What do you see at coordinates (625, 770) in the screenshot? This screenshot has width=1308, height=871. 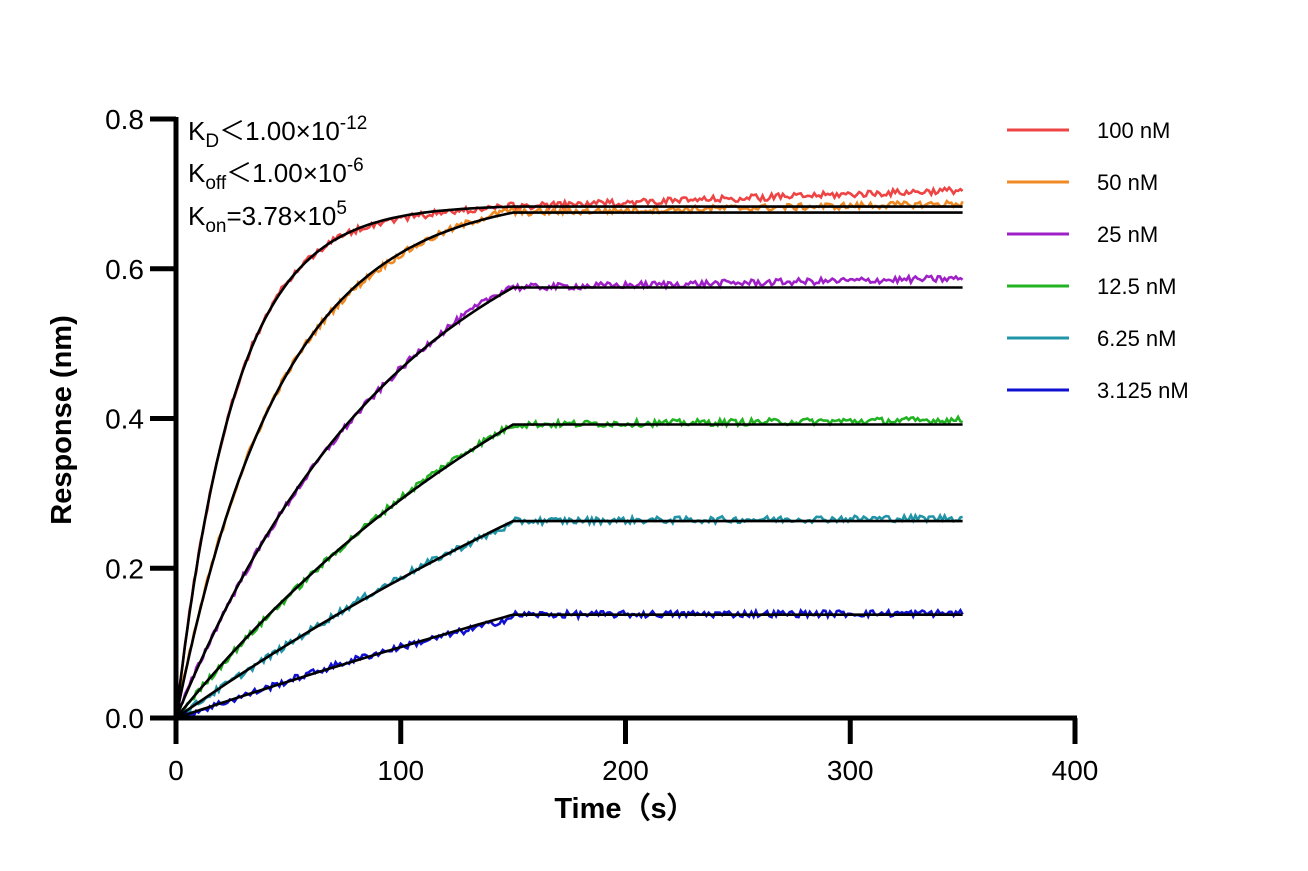 I see `x-tick-label-200: 200` at bounding box center [625, 770].